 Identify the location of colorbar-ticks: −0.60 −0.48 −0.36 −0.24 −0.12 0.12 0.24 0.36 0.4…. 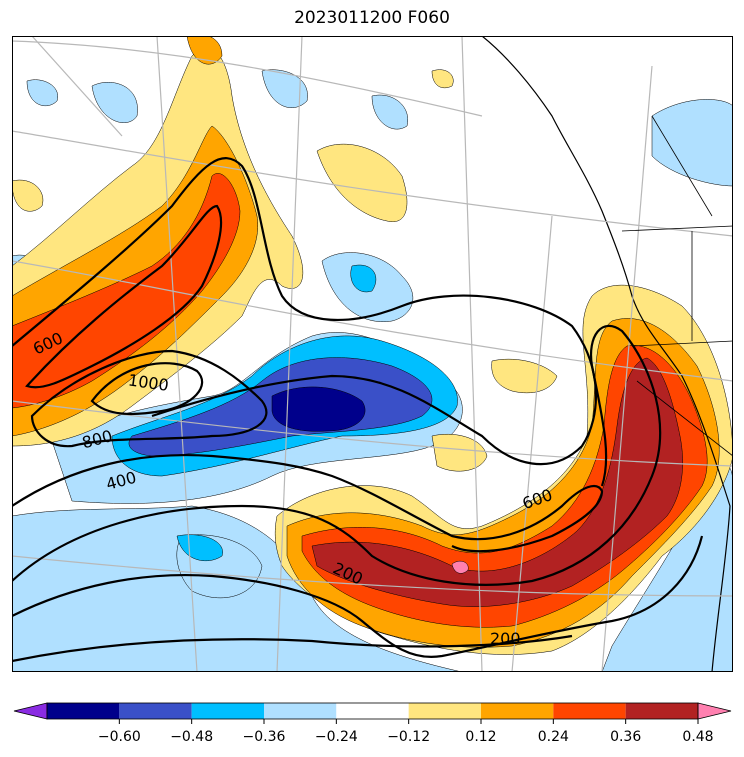
(406, 732).